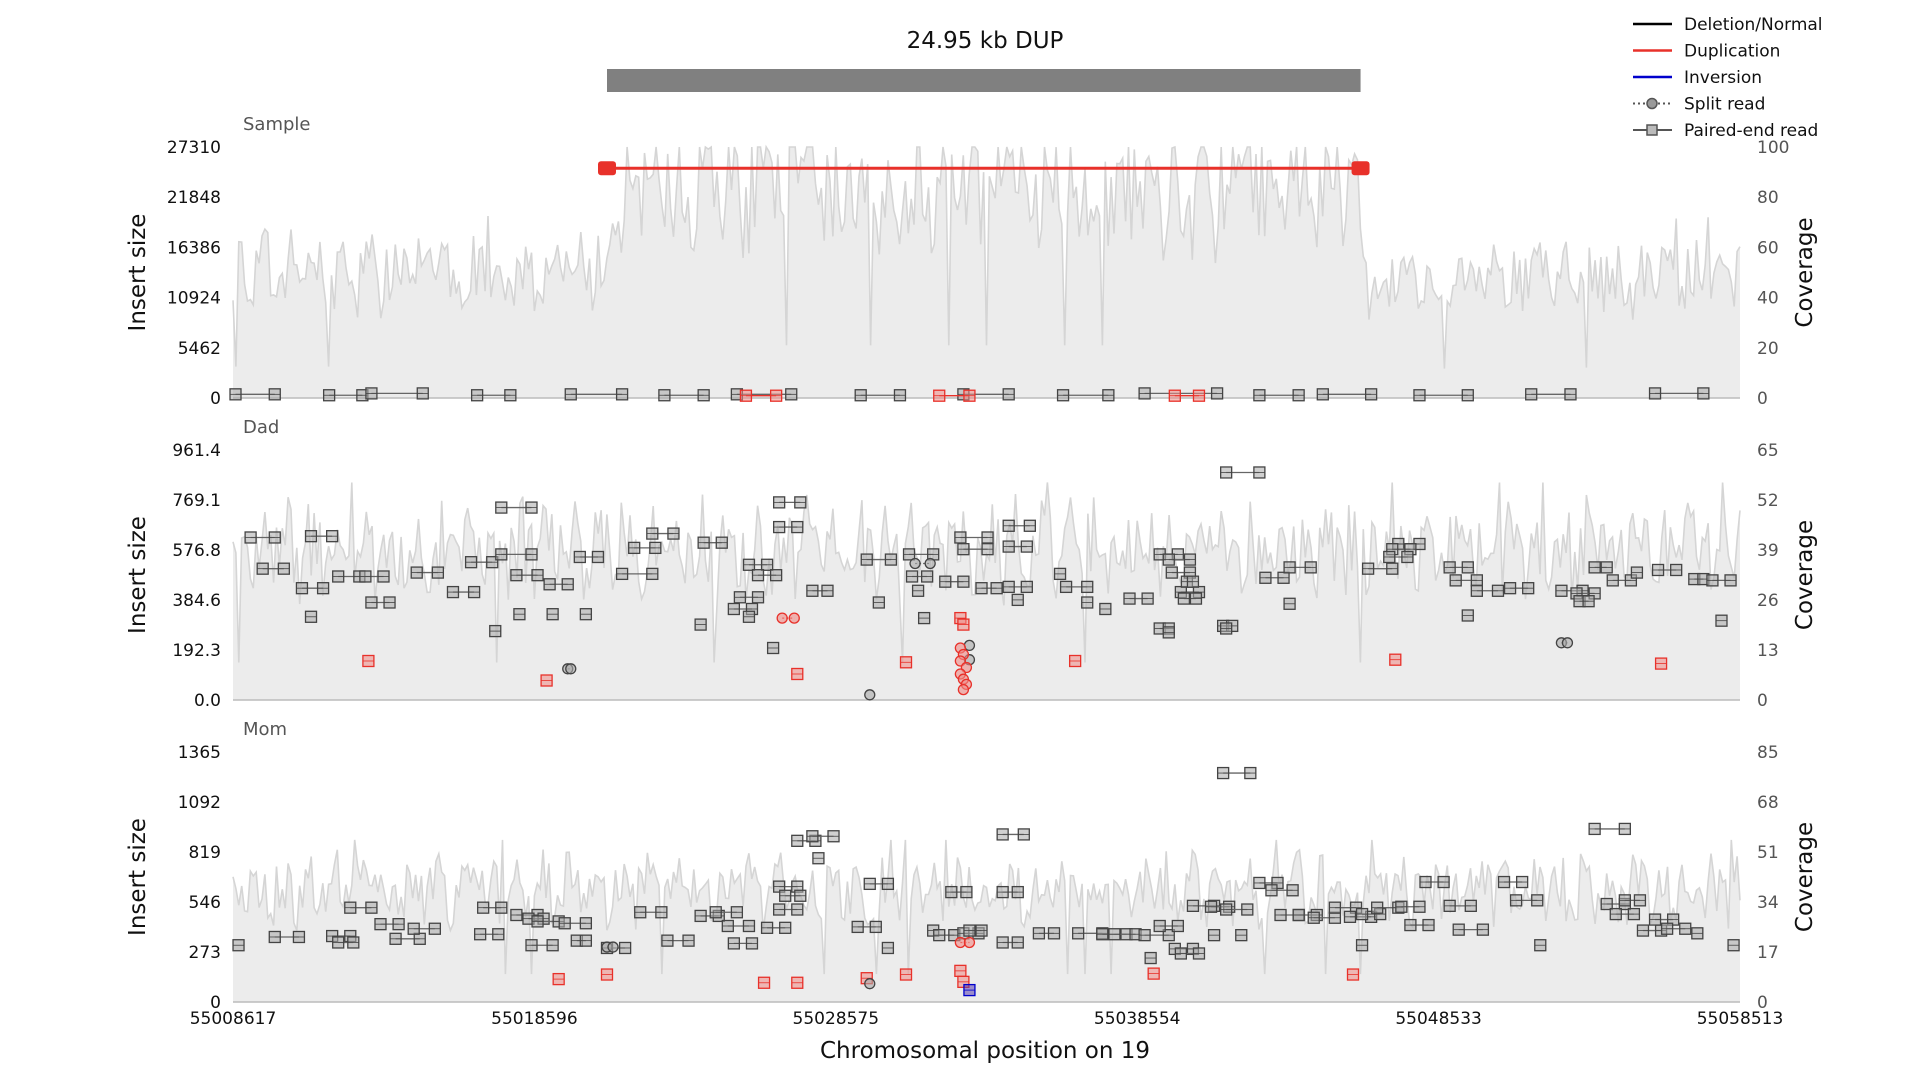 This screenshot has width=1920, height=1080. What do you see at coordinates (277, 124) in the screenshot?
I see `panel-name: Sample` at bounding box center [277, 124].